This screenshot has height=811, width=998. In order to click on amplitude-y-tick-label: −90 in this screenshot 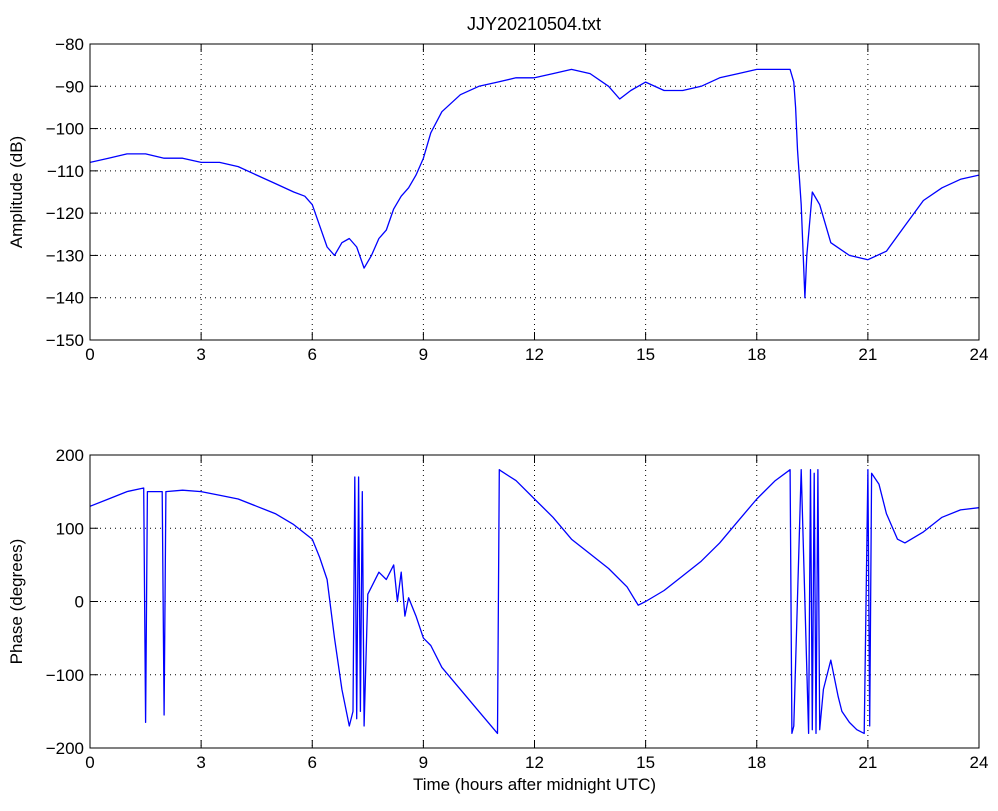, I will do `click(69, 86)`.